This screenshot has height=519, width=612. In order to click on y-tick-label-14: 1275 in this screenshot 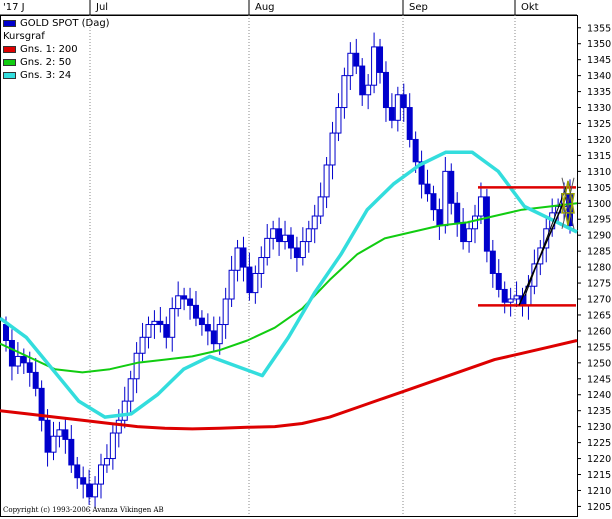, I will do `click(599, 284)`.